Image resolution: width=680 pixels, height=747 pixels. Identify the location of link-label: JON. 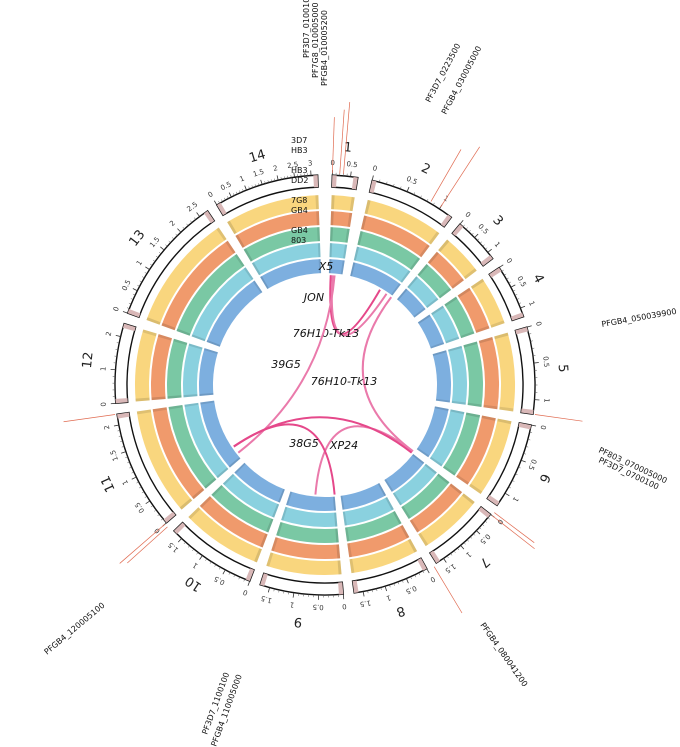
(313, 297).